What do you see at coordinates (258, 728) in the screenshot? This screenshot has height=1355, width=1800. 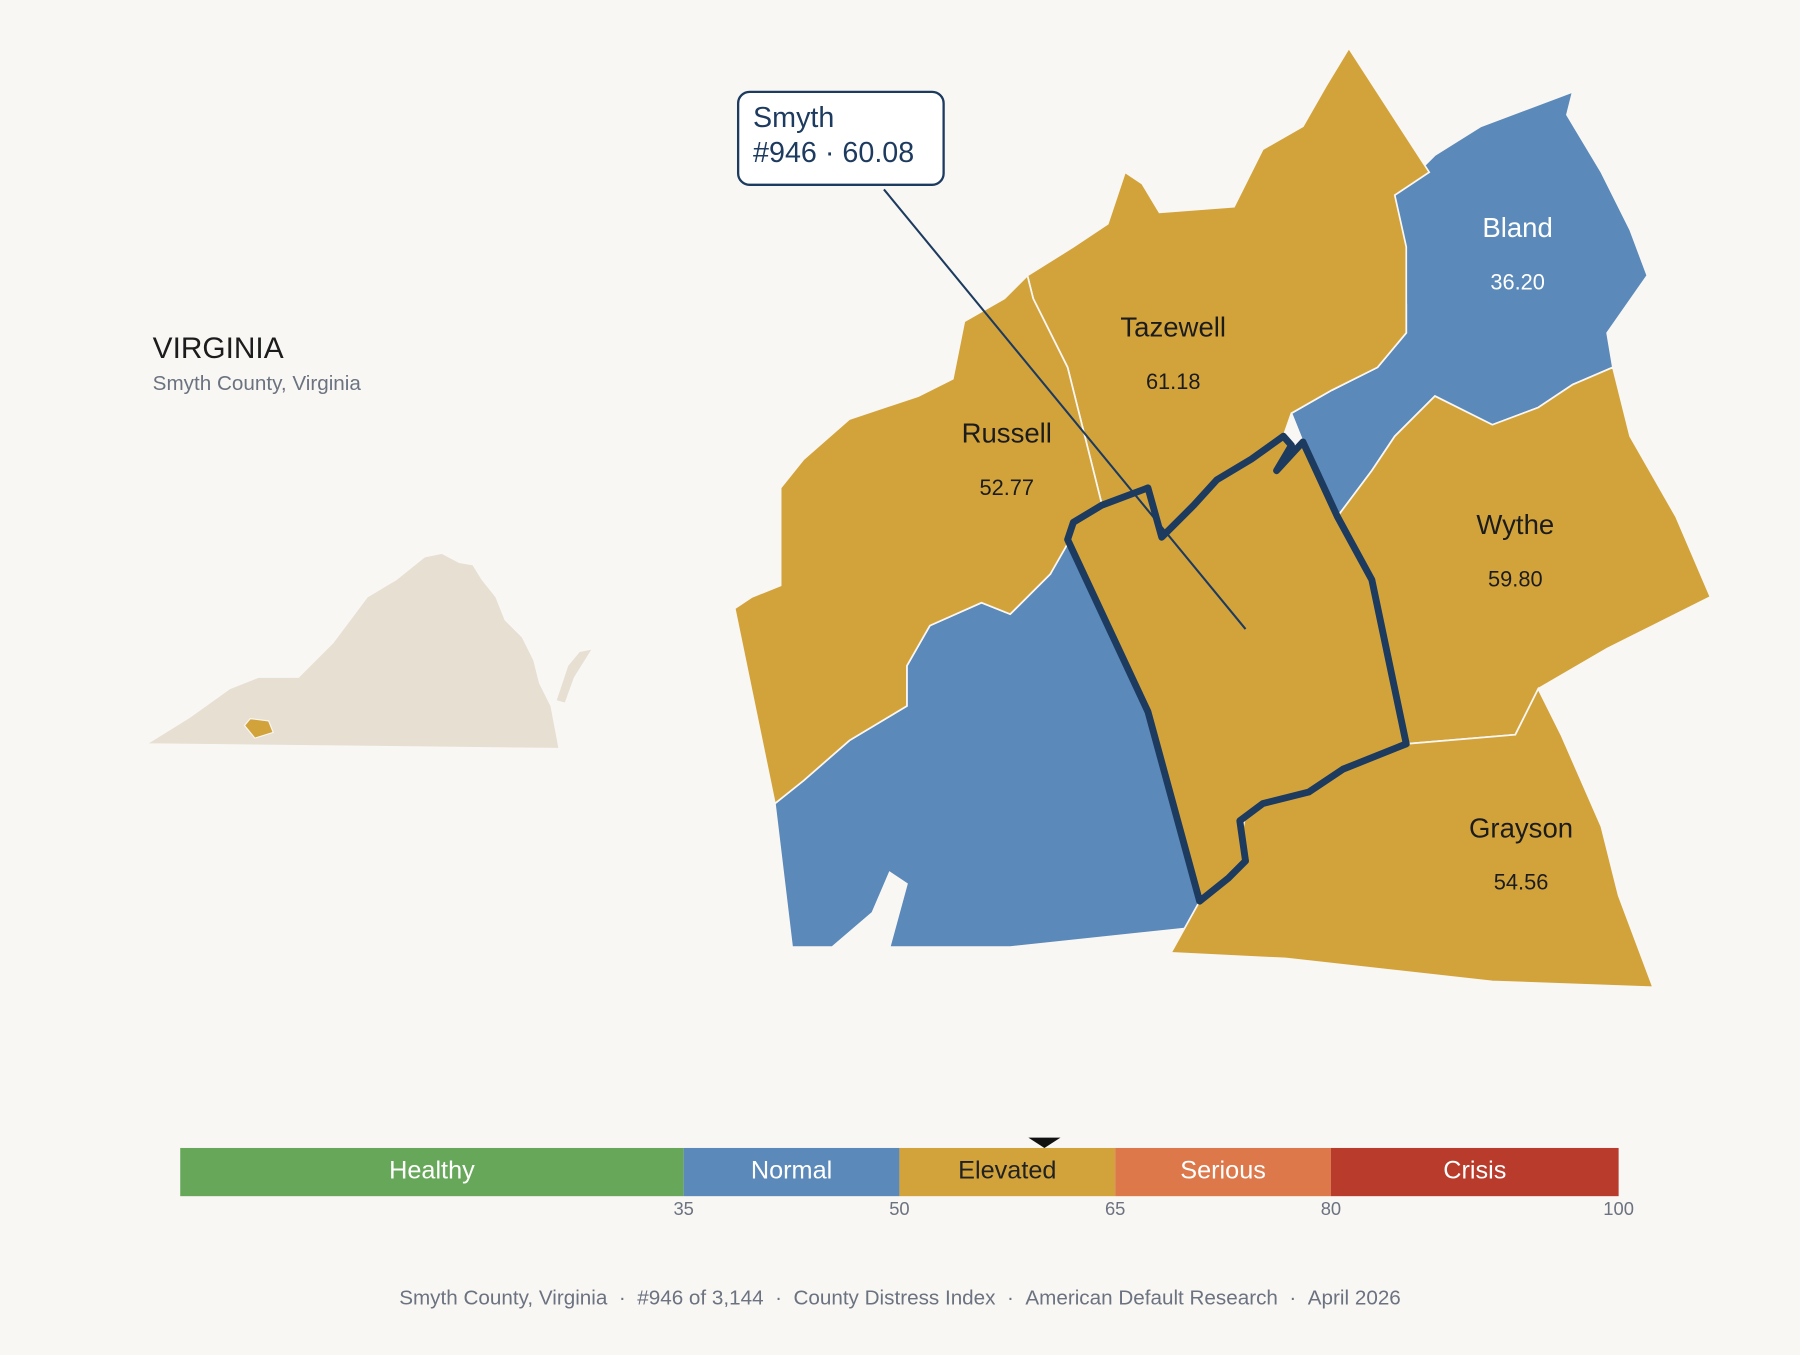 I see `inset-highlight` at bounding box center [258, 728].